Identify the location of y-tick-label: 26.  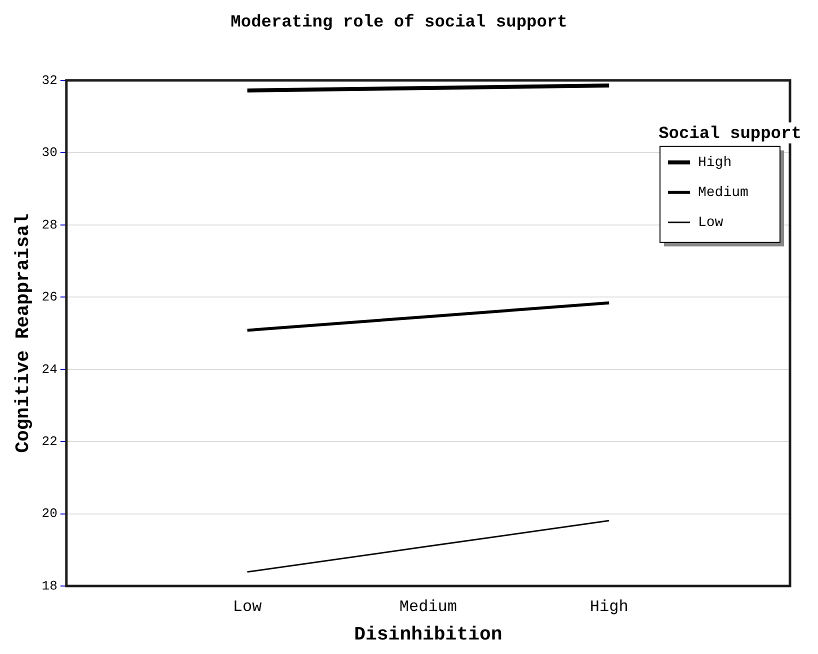
(50, 297).